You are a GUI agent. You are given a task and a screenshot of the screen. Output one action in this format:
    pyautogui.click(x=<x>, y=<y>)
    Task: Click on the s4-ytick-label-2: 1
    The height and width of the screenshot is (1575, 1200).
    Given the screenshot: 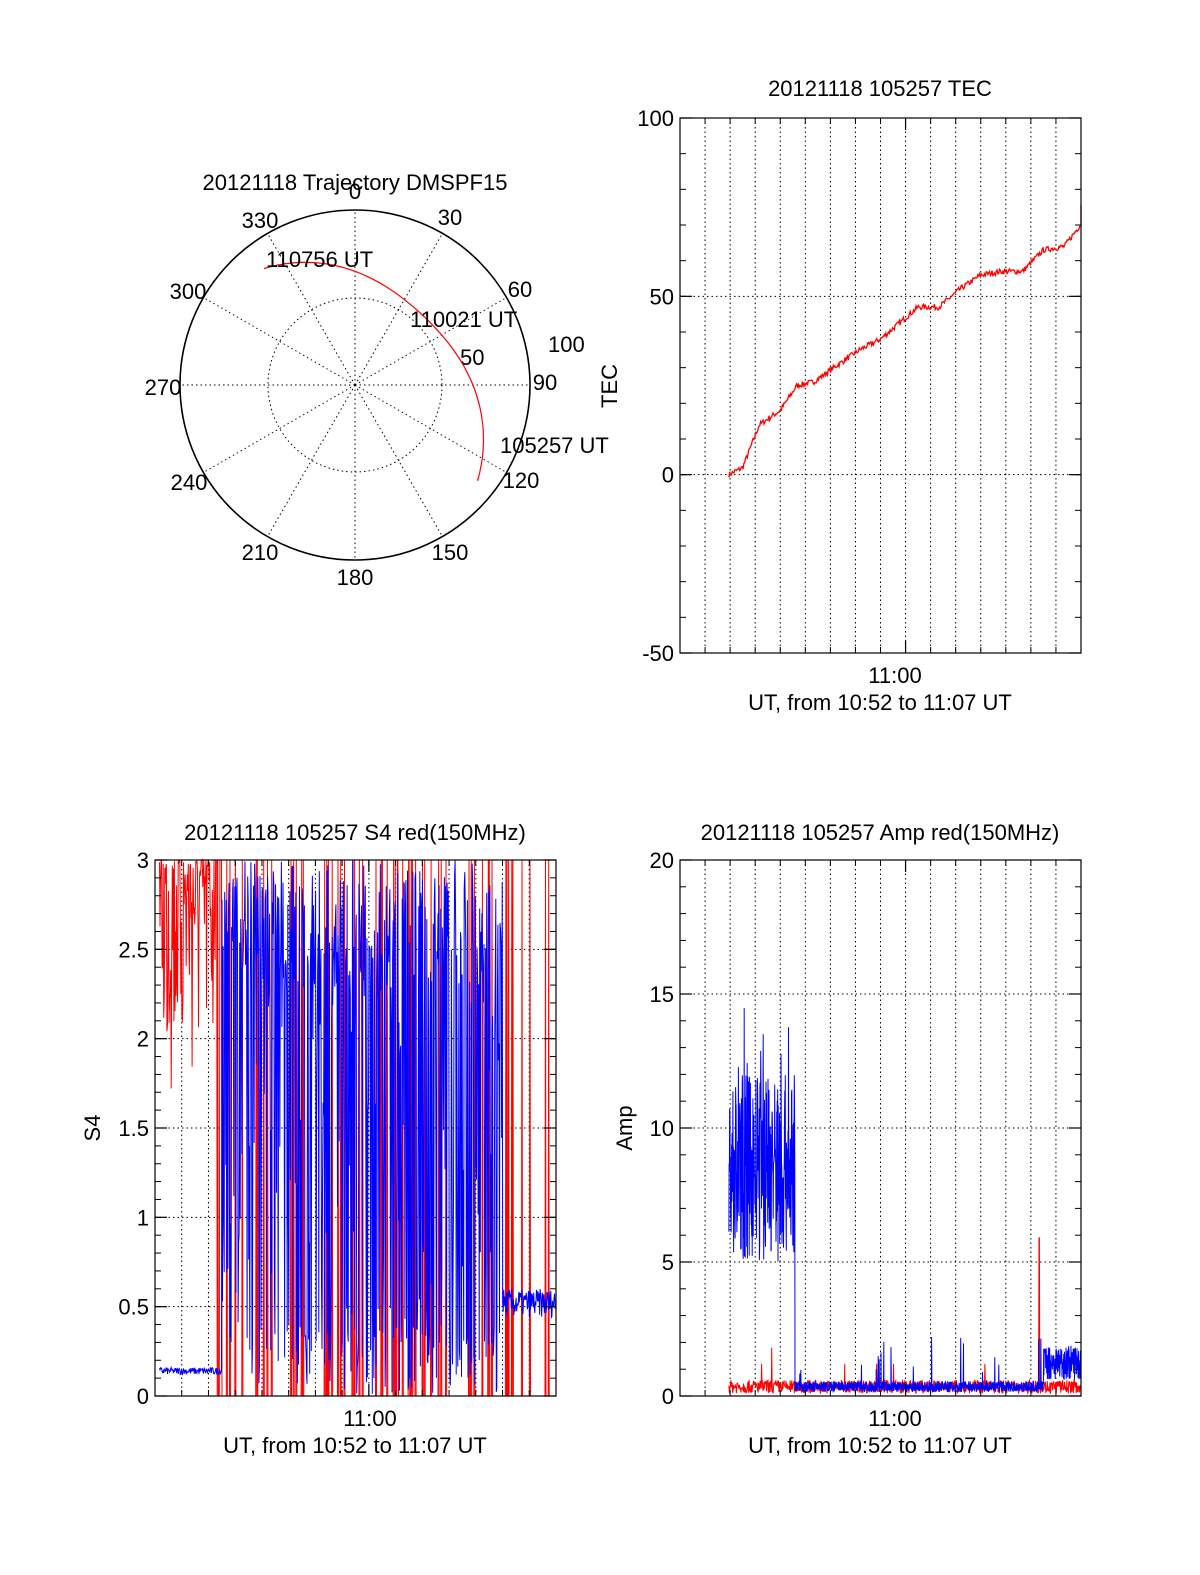 What is the action you would take?
    pyautogui.click(x=143, y=1217)
    